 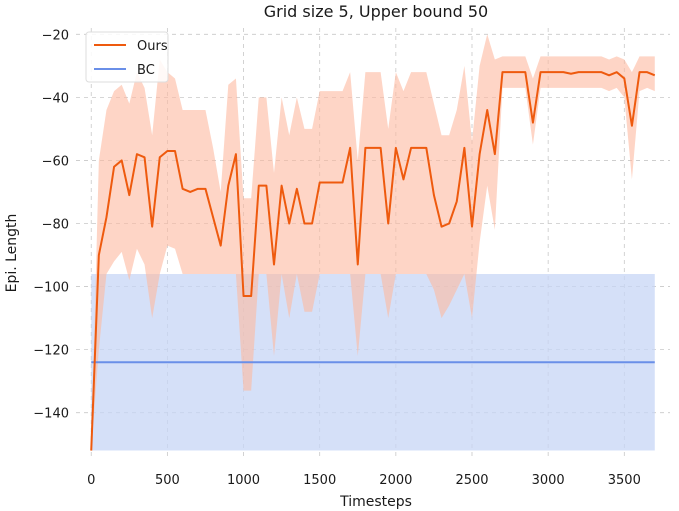 I want to click on y-tick-label: −120, so click(x=51, y=351).